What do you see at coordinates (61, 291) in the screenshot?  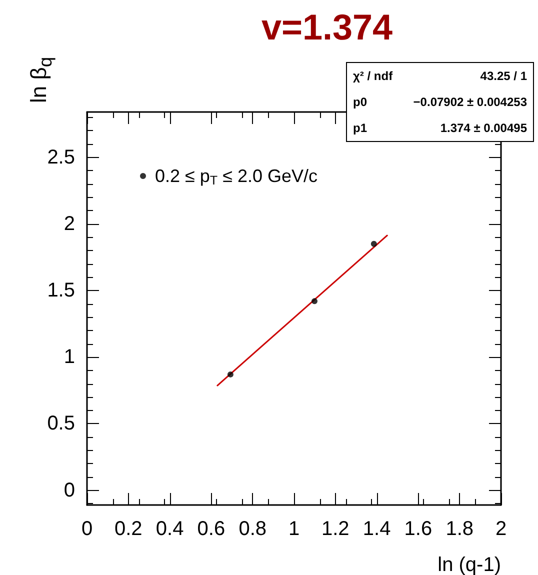 I see `y-tick-label: 1.5` at bounding box center [61, 291].